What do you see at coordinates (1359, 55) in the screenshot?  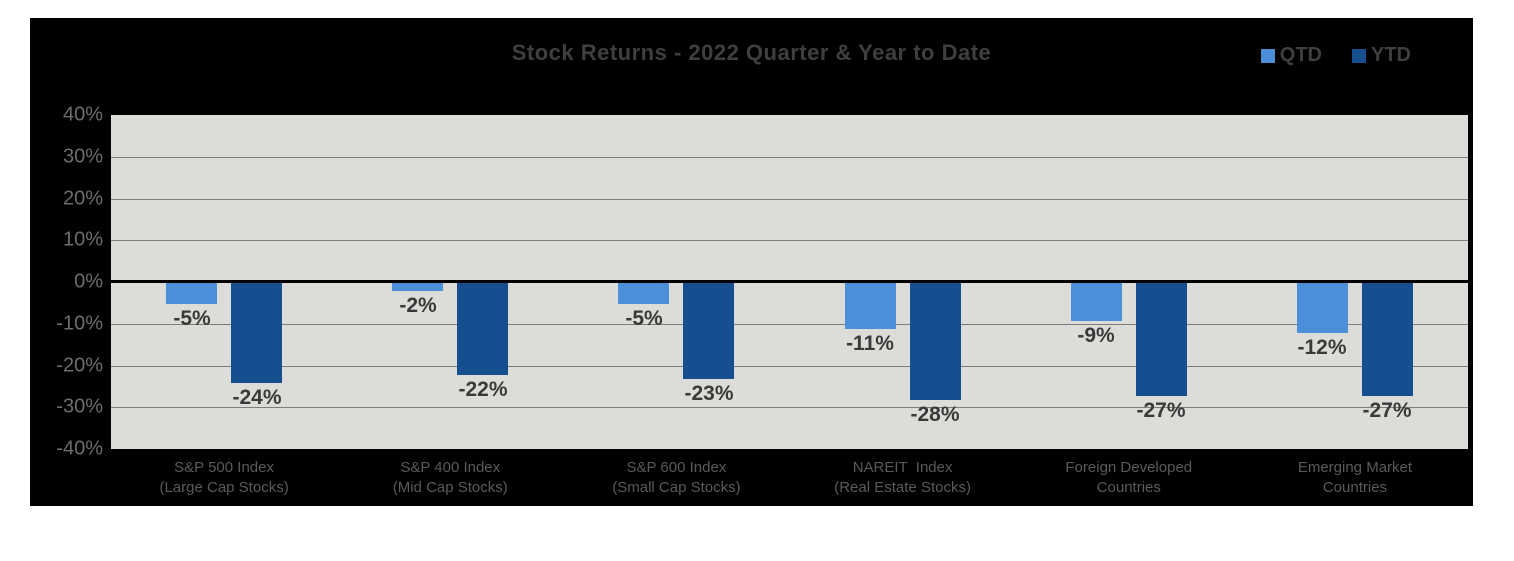 I see `ytd-swatch-icon` at bounding box center [1359, 55].